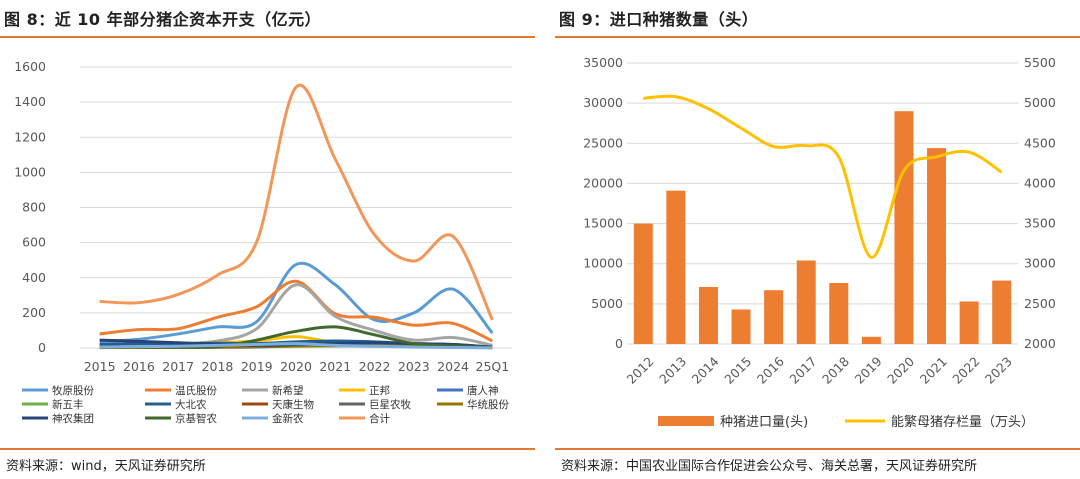 This screenshot has width=1080, height=479. What do you see at coordinates (267, 37) in the screenshot?
I see `left-title-rule` at bounding box center [267, 37].